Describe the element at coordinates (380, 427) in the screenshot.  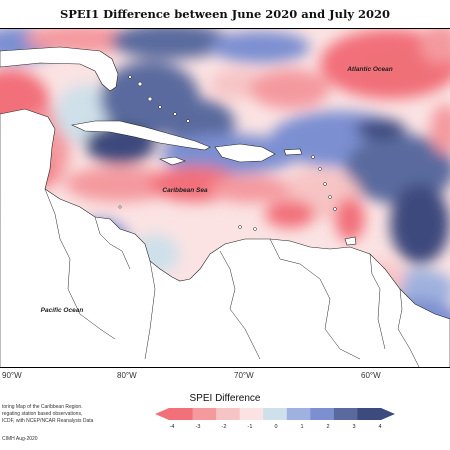
I see `legend-tick: 4` at that location.